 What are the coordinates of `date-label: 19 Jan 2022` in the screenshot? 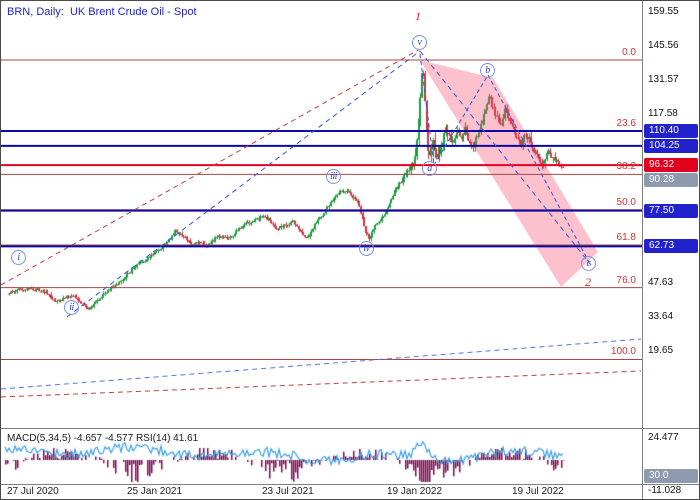 It's located at (415, 491).